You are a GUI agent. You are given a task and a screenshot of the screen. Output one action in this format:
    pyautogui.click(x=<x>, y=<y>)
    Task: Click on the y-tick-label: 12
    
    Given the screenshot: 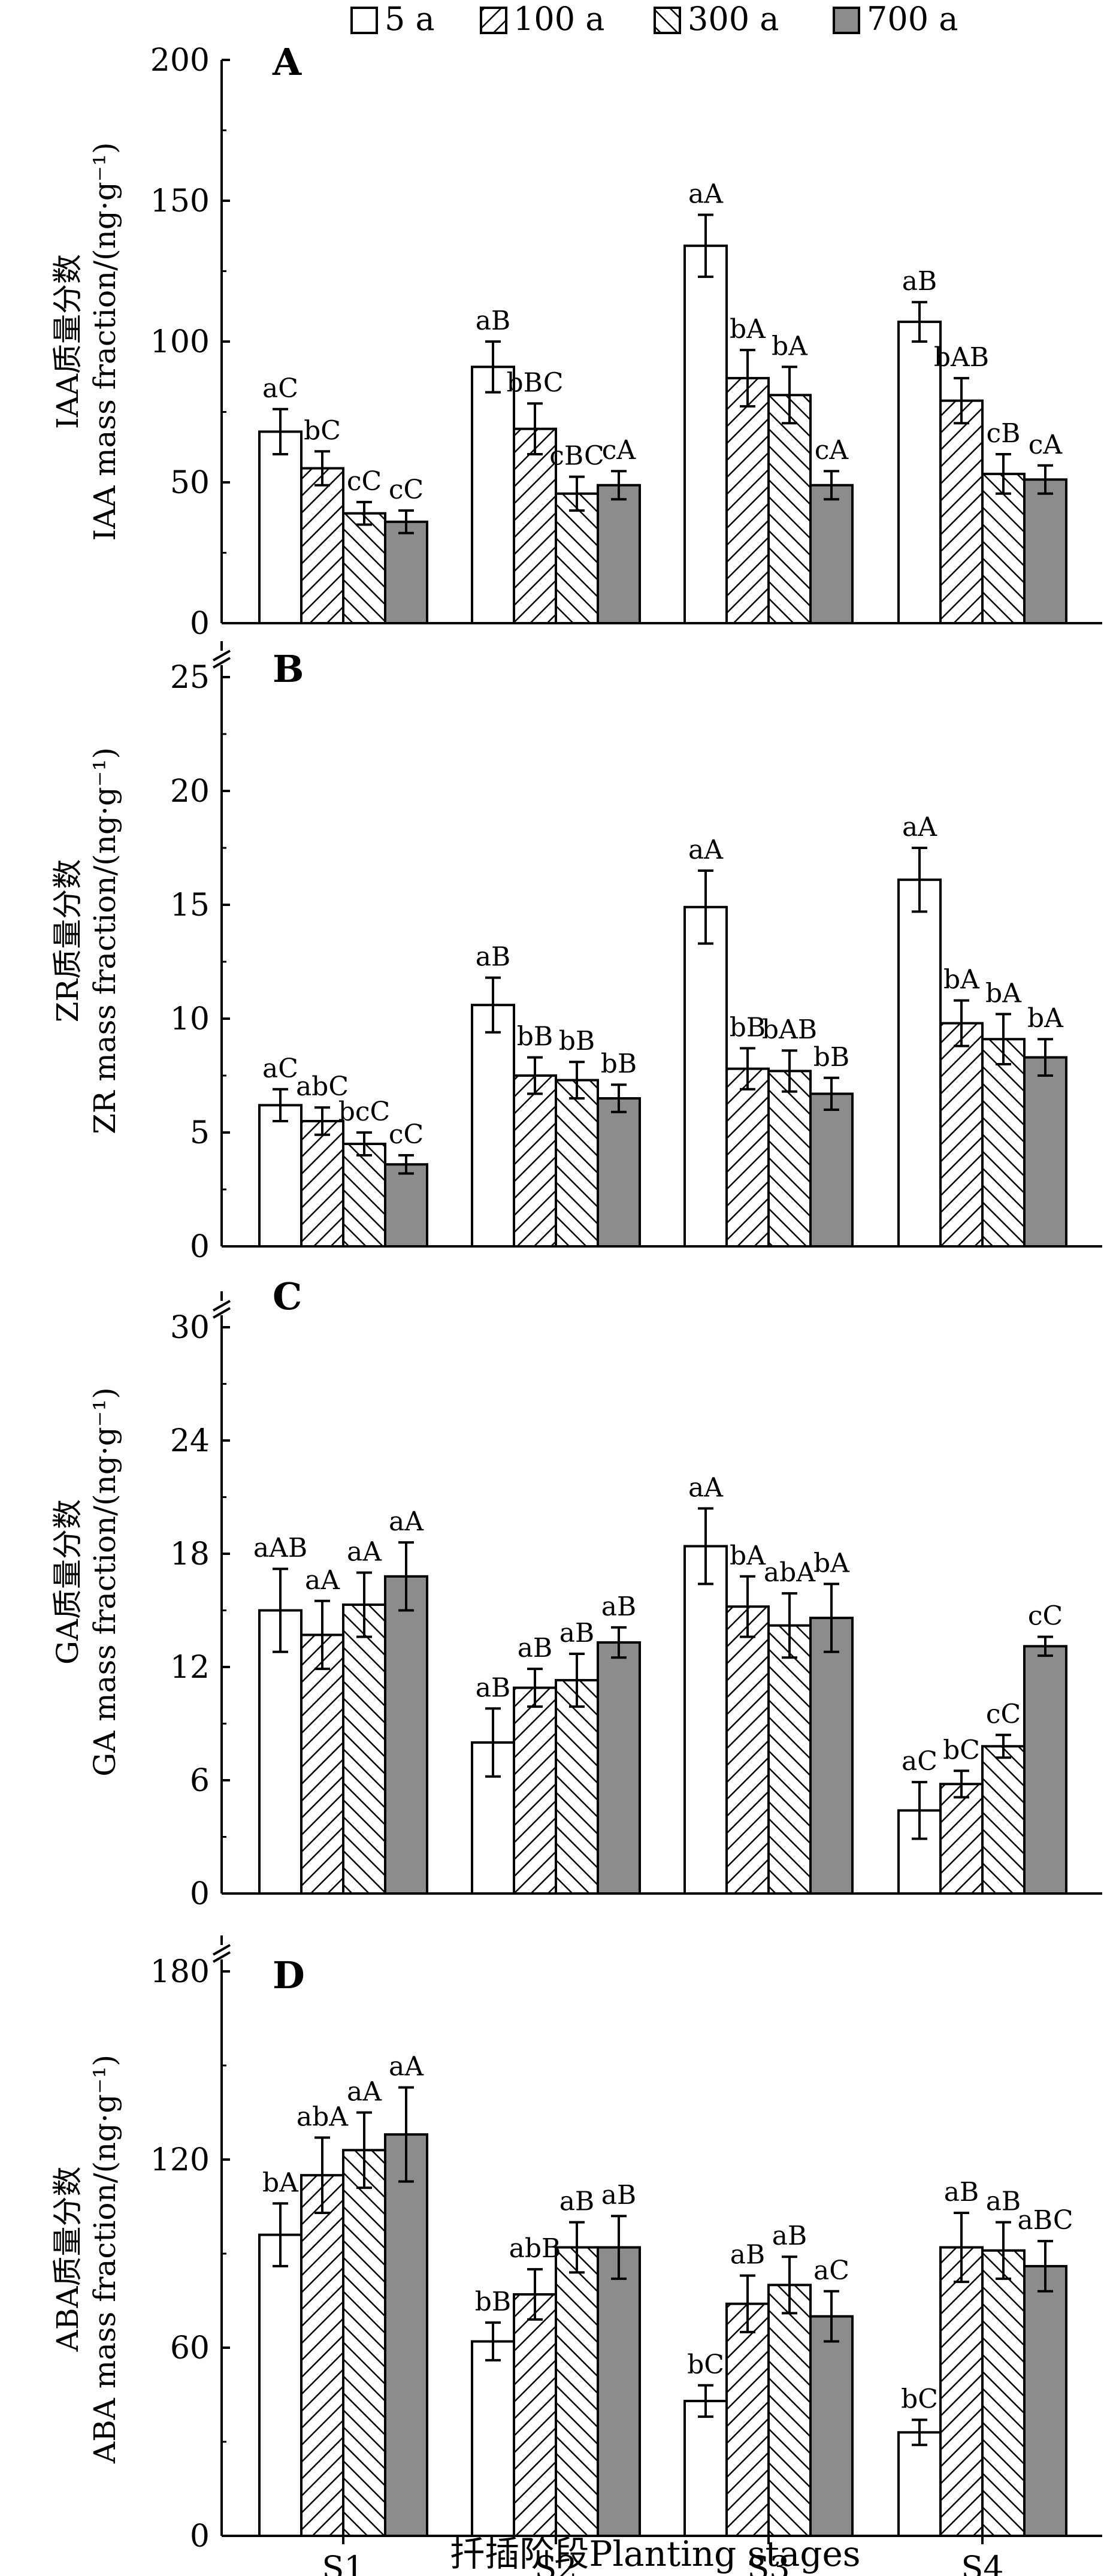 What is the action you would take?
    pyautogui.click(x=190, y=1668)
    